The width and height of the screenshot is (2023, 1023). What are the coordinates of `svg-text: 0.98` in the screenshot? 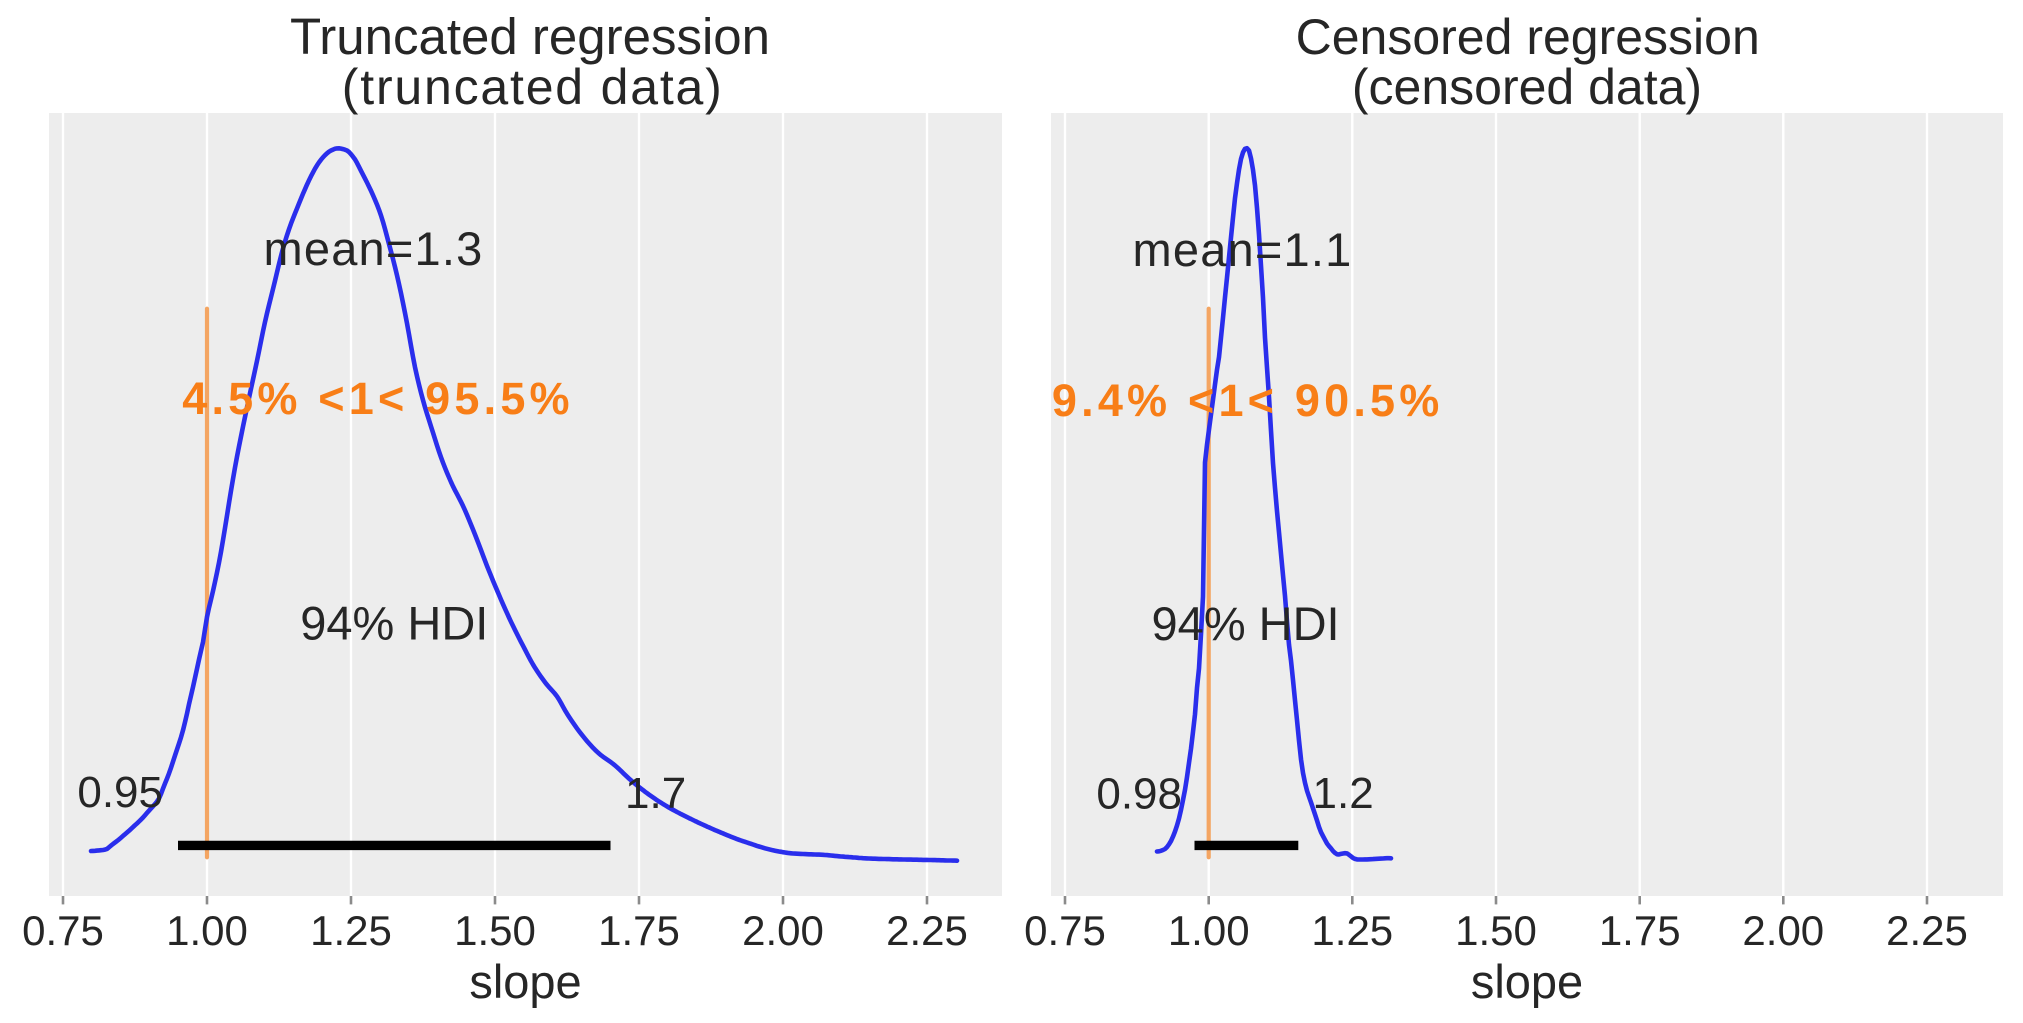 It's located at (1139, 794).